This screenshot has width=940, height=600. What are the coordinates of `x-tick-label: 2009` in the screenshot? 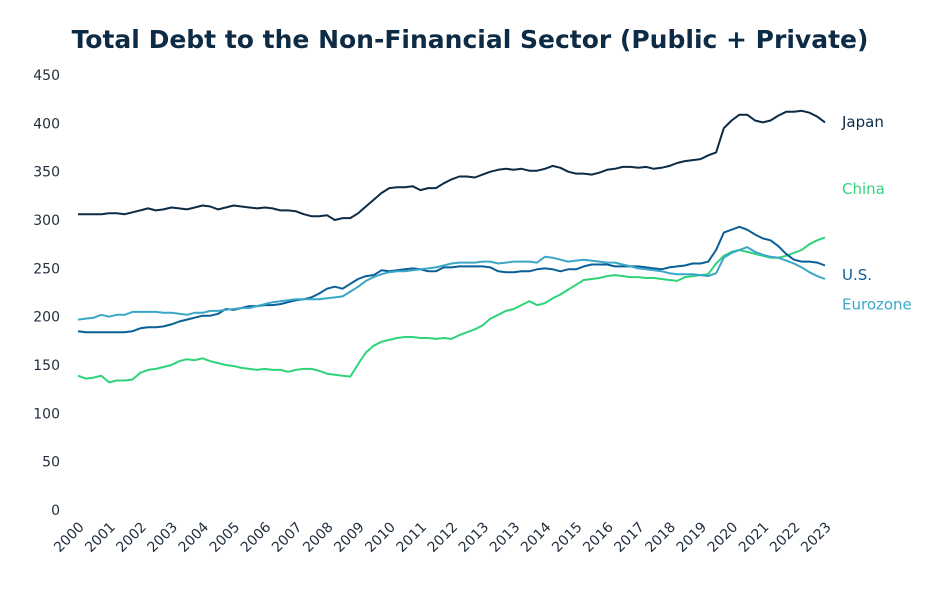 It's located at (349, 537).